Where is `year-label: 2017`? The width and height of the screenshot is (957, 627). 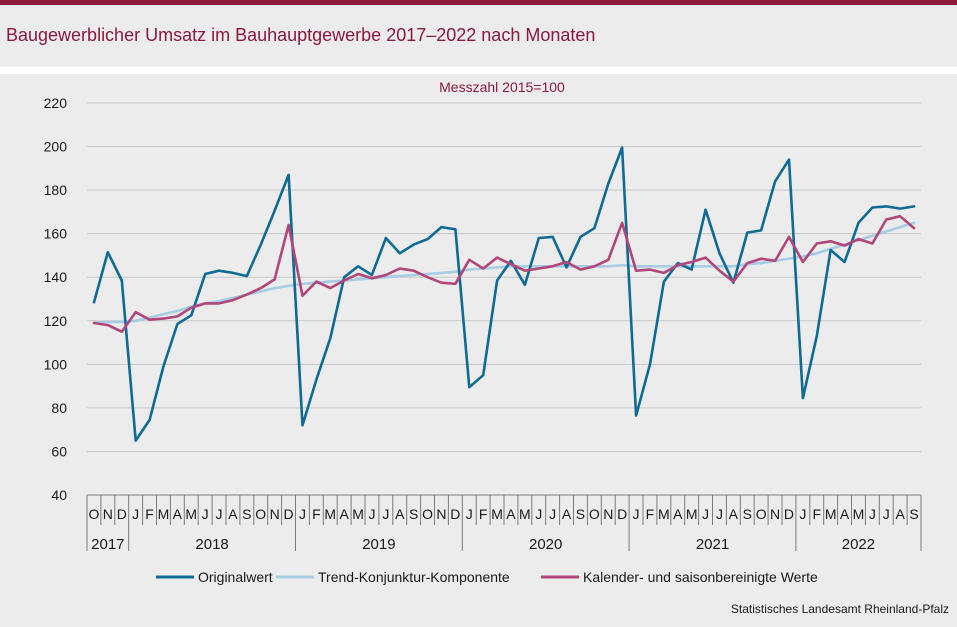 year-label: 2017 is located at coordinates (107, 544).